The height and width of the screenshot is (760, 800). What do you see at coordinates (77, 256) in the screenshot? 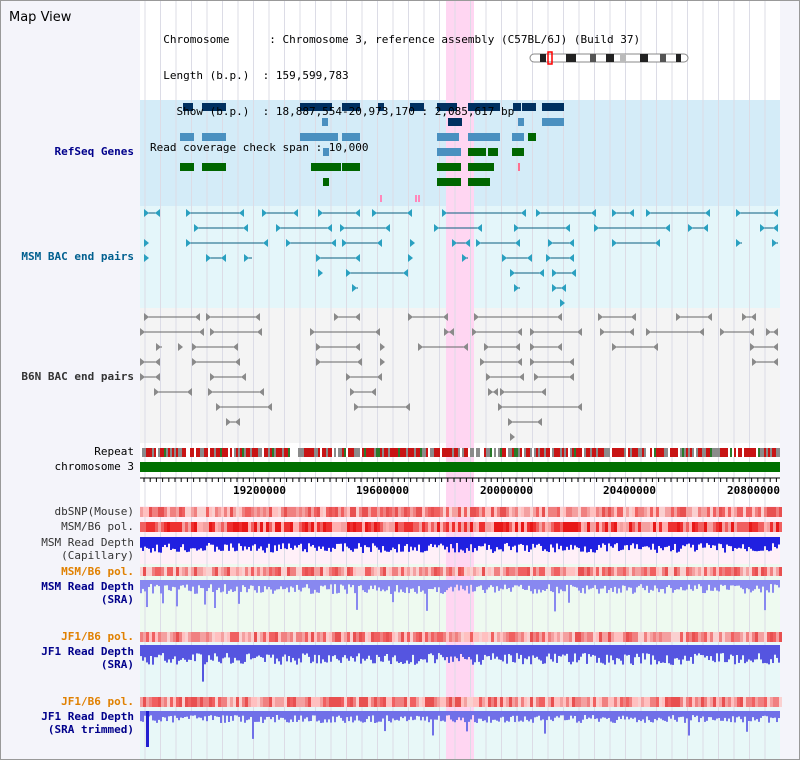
I see `track-label-msm-bac: MSM BAC end pairs` at bounding box center [77, 256].